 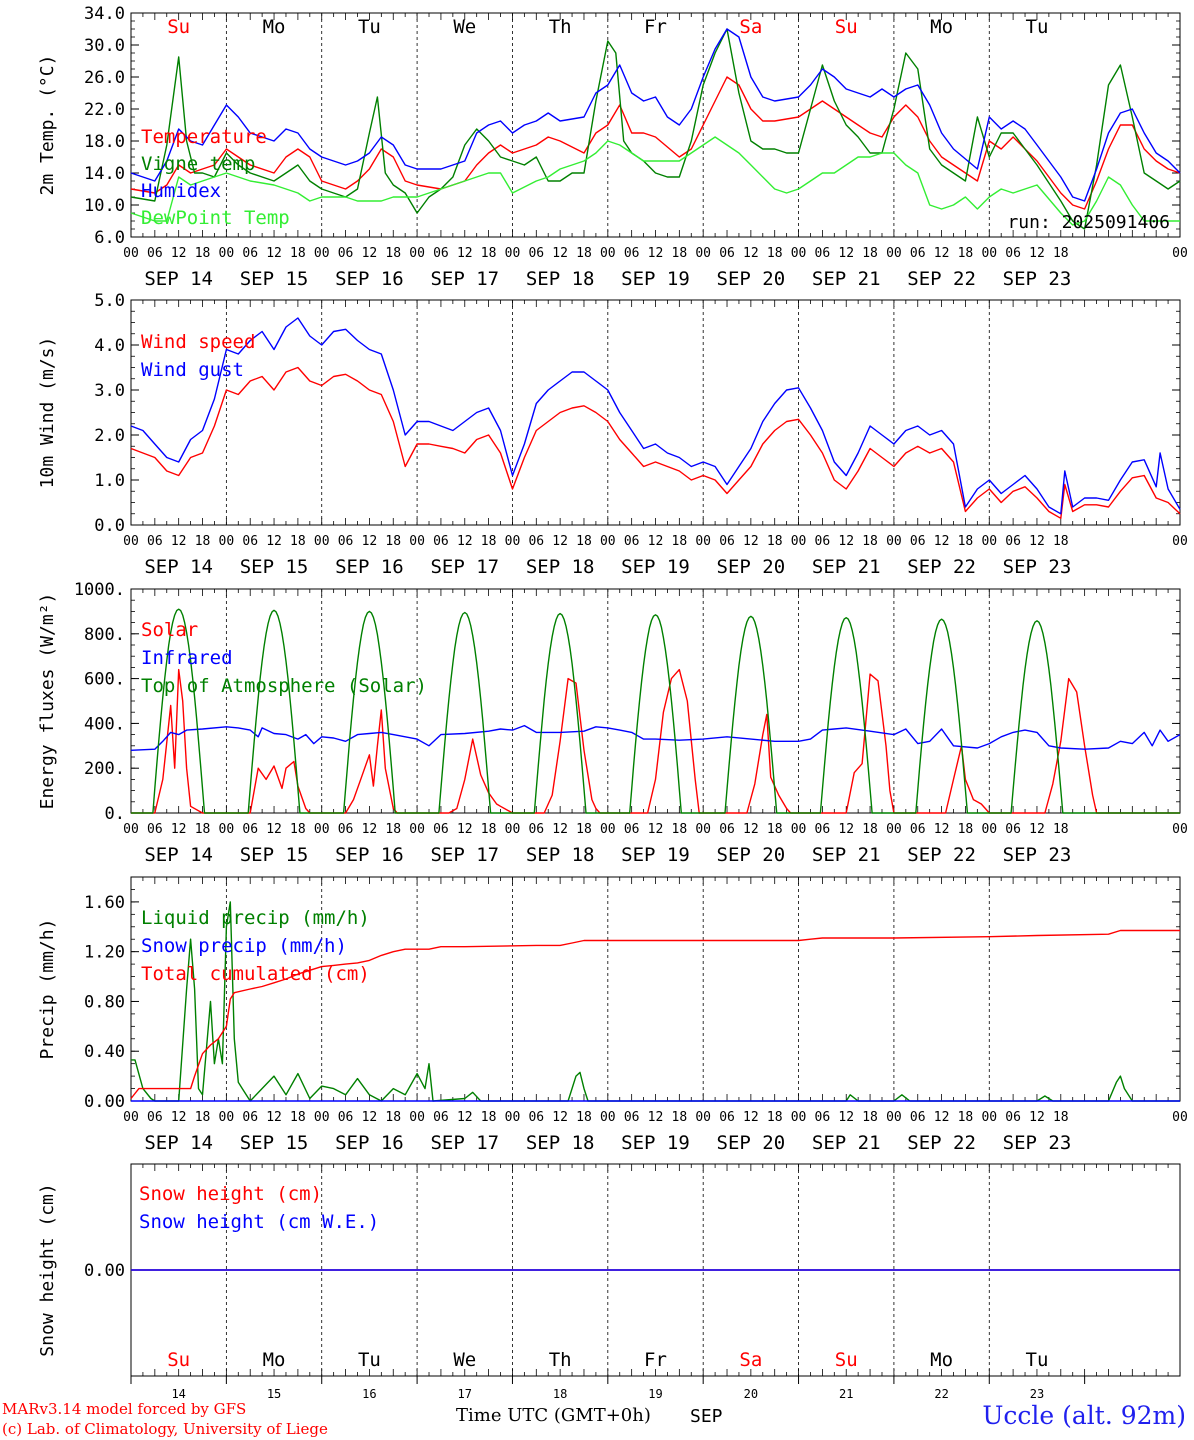 I want to click on date-label: SEP 14, so click(x=178, y=1143).